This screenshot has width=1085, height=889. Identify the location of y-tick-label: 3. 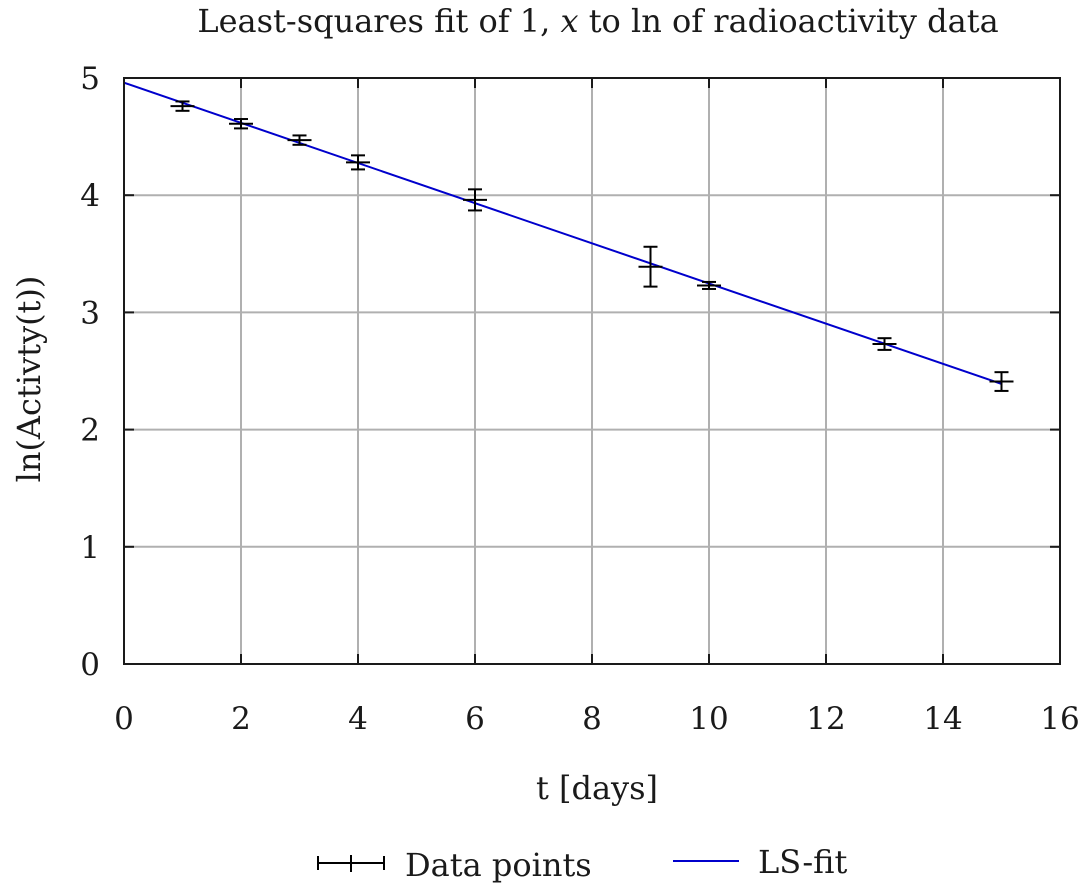
(90, 313).